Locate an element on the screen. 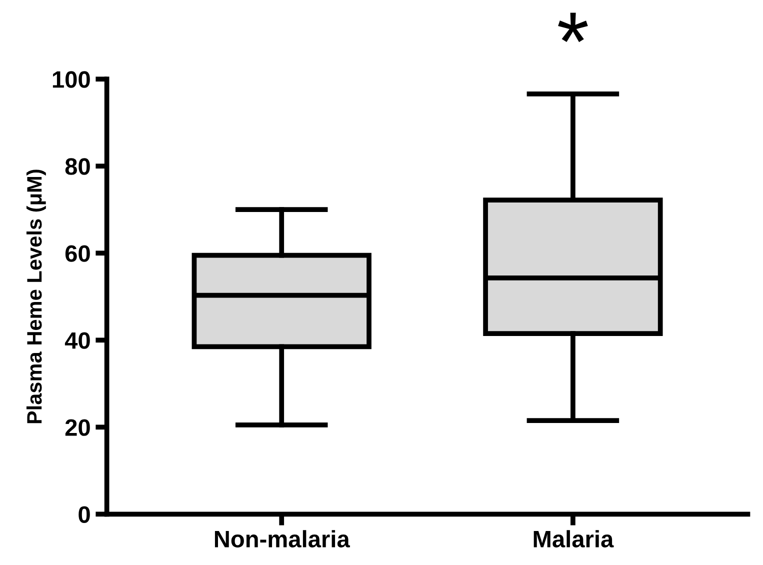 This screenshot has height=565, width=763. y-tick-label: 100 is located at coordinates (71, 79).